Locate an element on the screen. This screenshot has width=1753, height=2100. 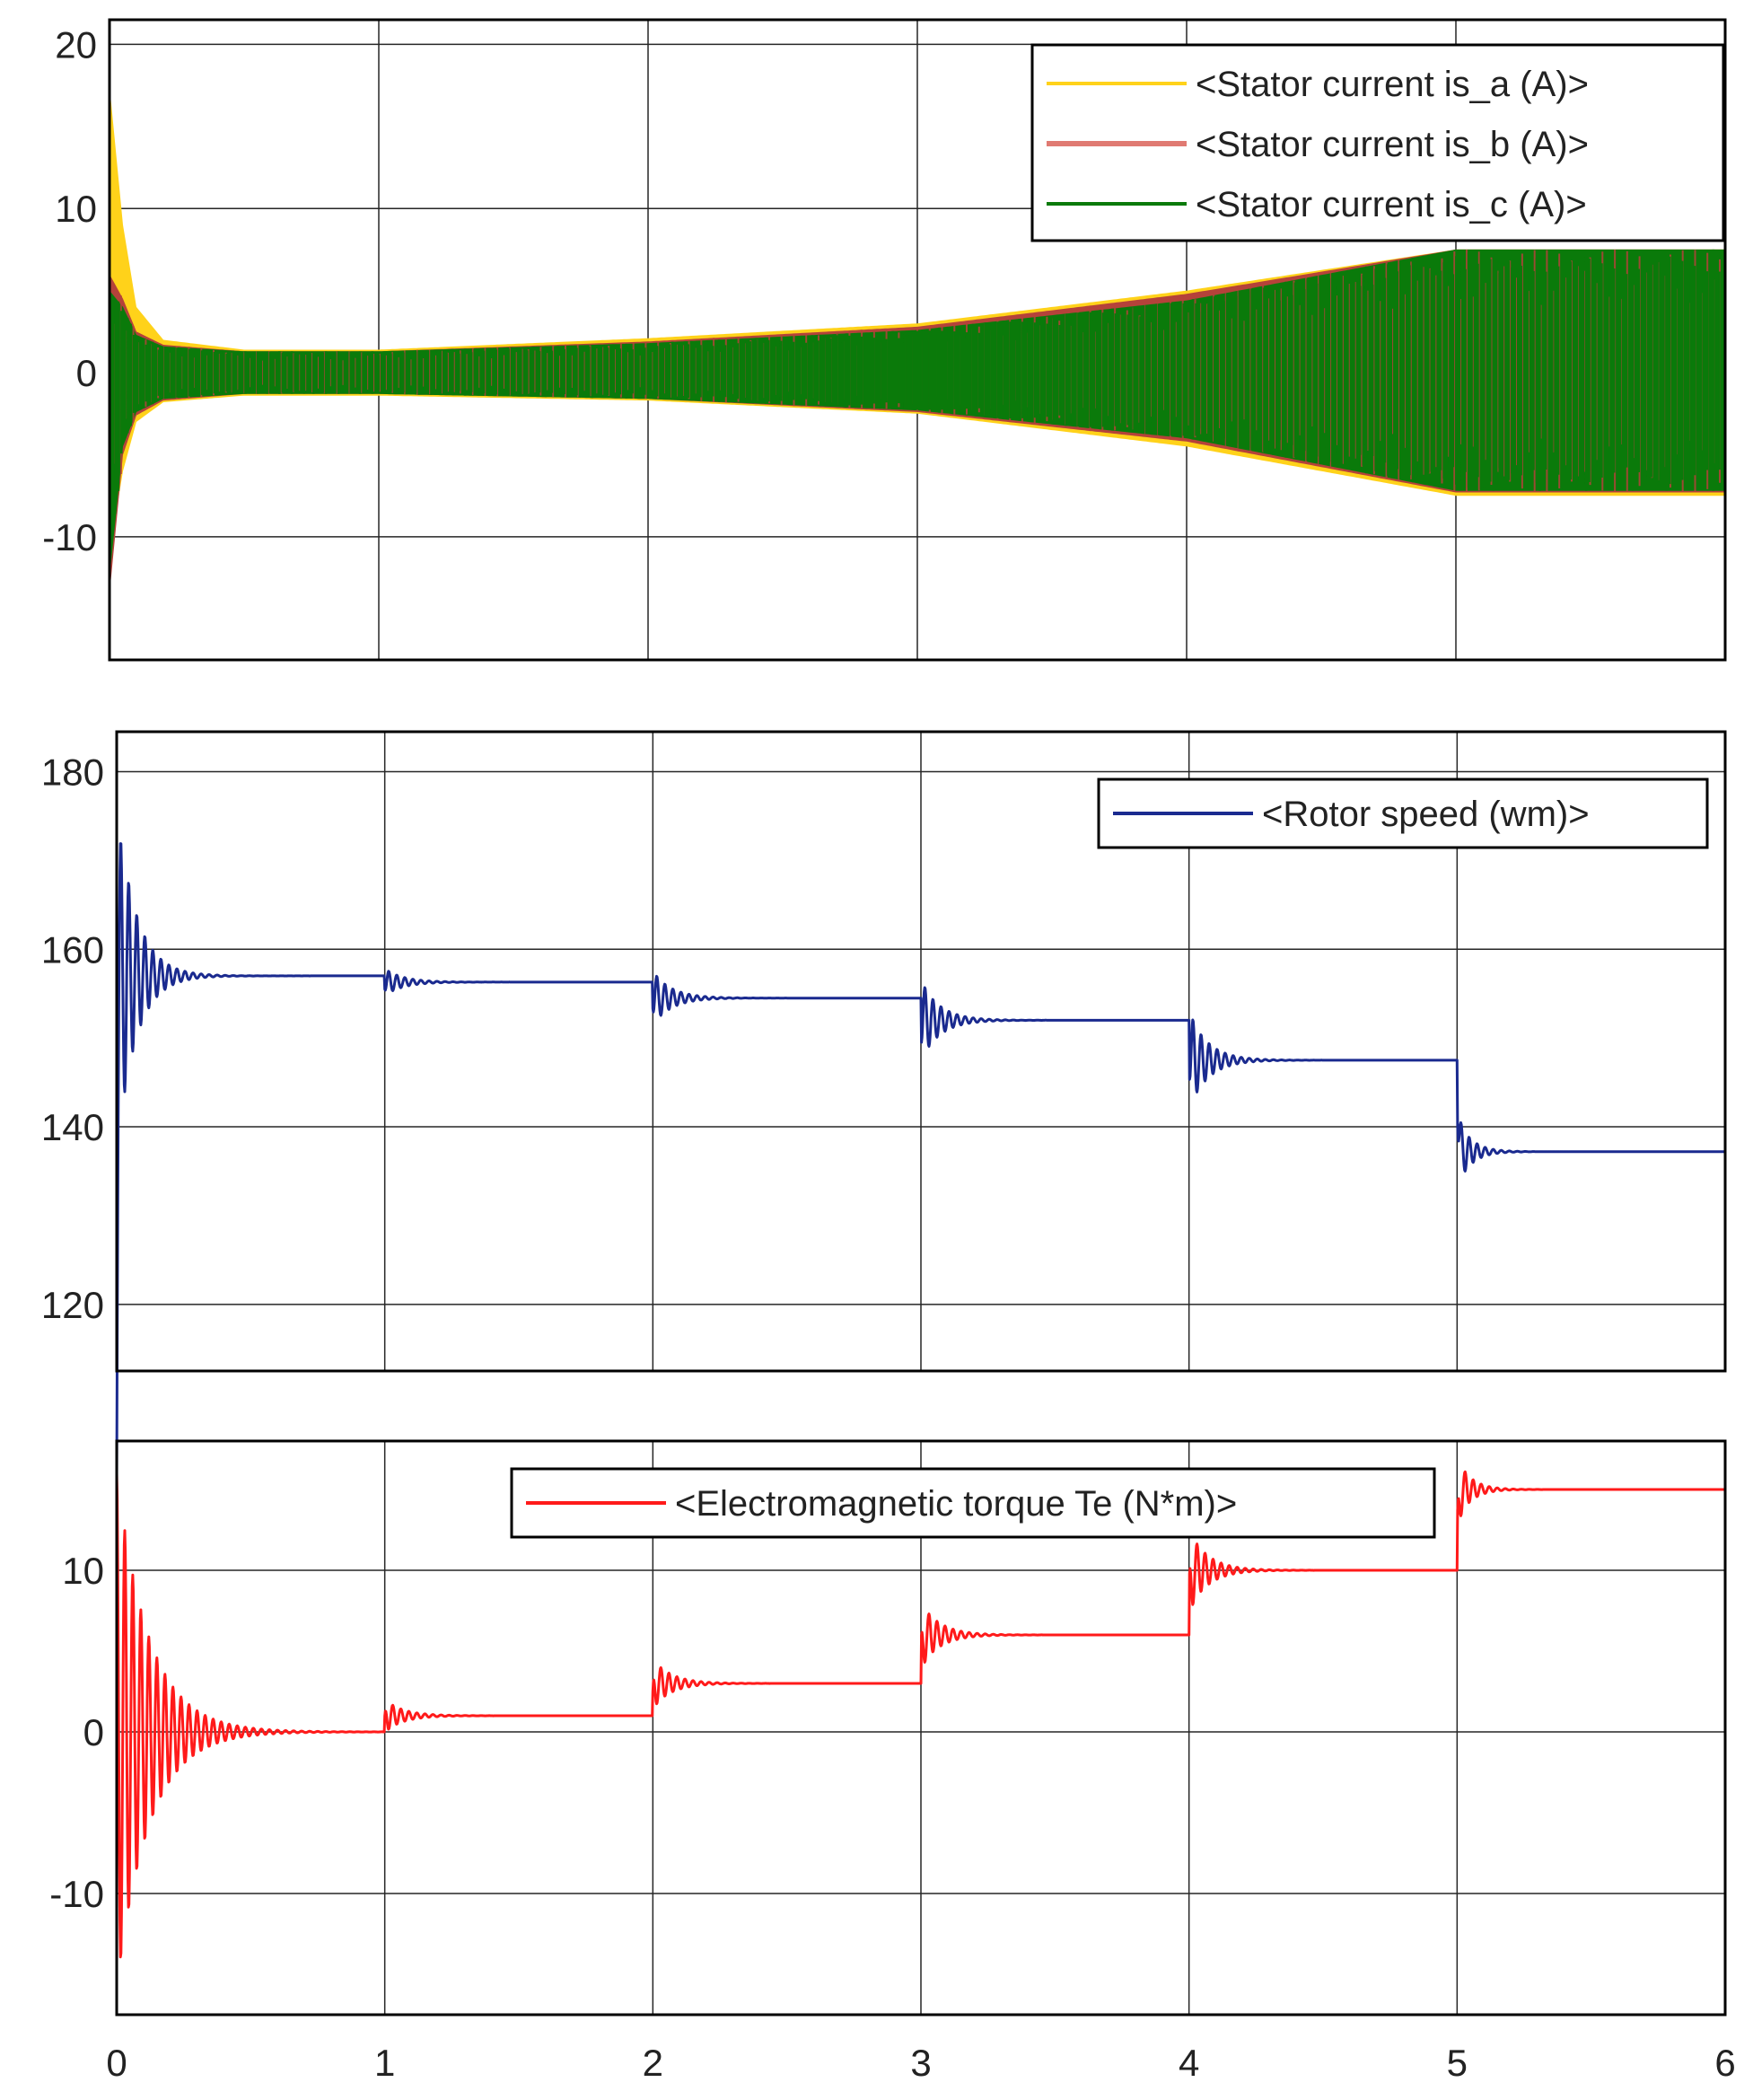
rotor-speed-y-tick-labels: 180 160 140 120 is located at coordinates (73, 1038).